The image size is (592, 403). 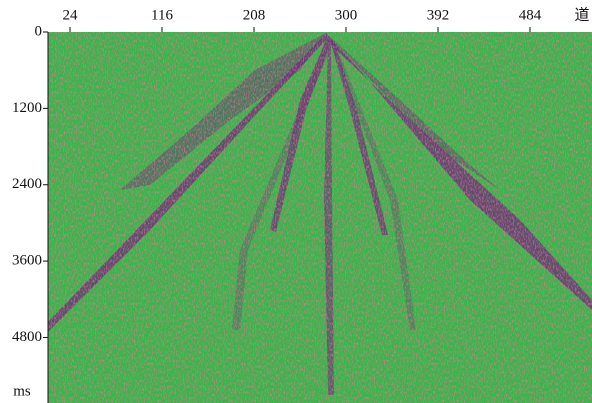 I want to click on x-axis-label: 道, so click(x=581, y=14).